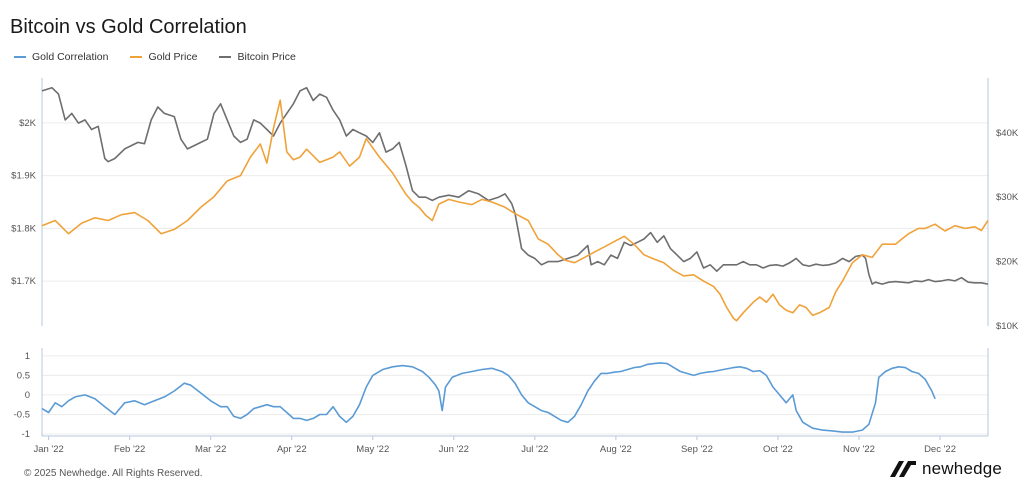 The width and height of the screenshot is (1024, 493). What do you see at coordinates (292, 449) in the screenshot?
I see `x-axis-tick-label: Apr '22` at bounding box center [292, 449].